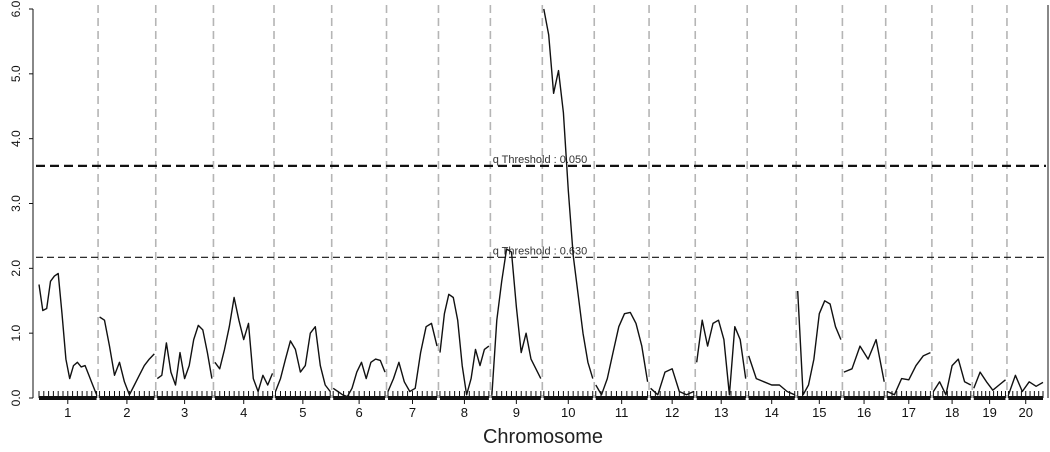 The width and height of the screenshot is (1050, 452). What do you see at coordinates (16, 333) in the screenshot?
I see `y-tick-label: 1.0` at bounding box center [16, 333].